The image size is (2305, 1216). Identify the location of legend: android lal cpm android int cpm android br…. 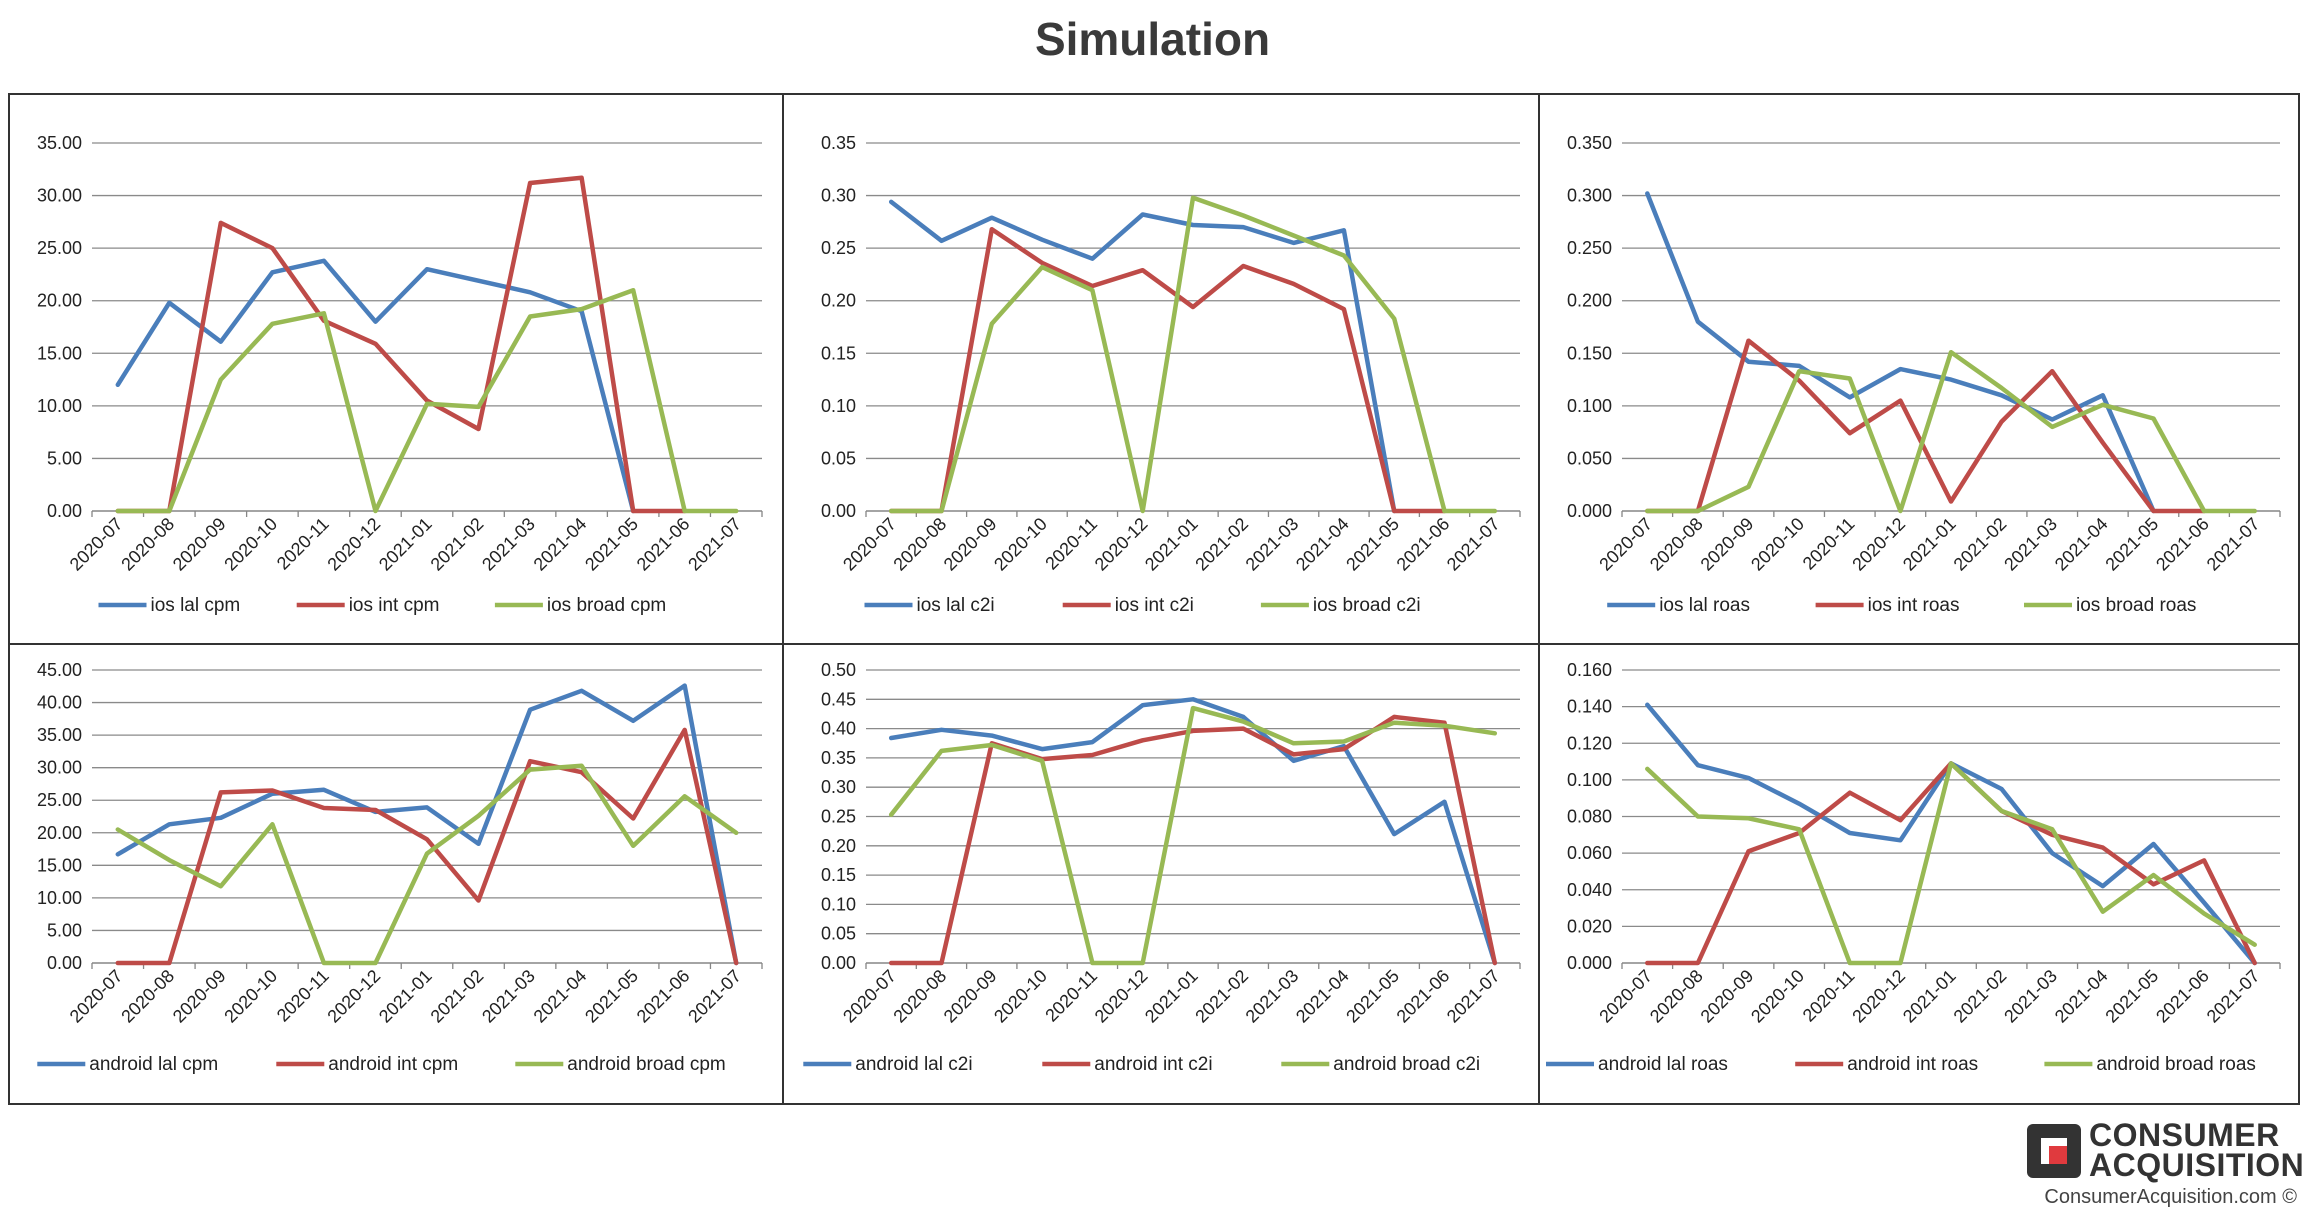
(381, 1064).